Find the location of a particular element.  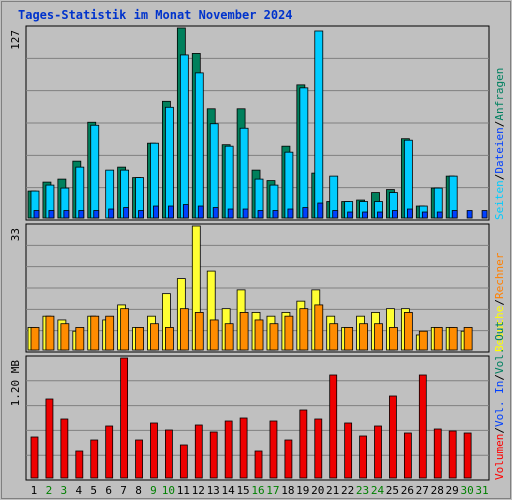

legend-label-volumen: Volumen is located at coordinates (499, 457).